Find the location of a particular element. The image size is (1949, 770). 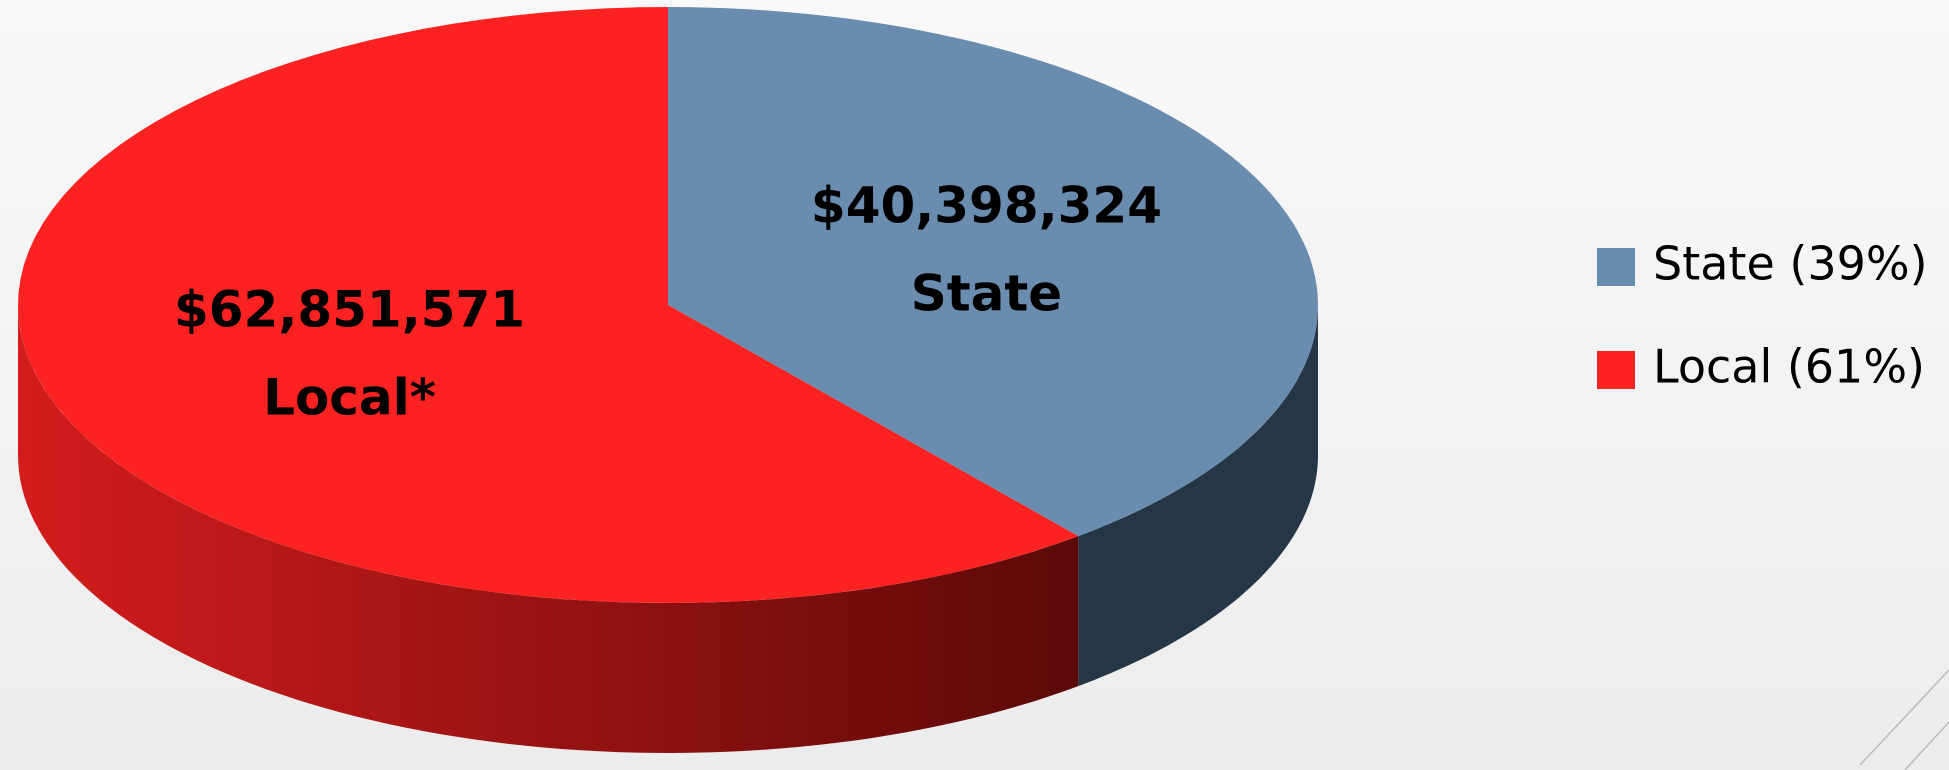

data-label: $62,851,571 is located at coordinates (349, 309).